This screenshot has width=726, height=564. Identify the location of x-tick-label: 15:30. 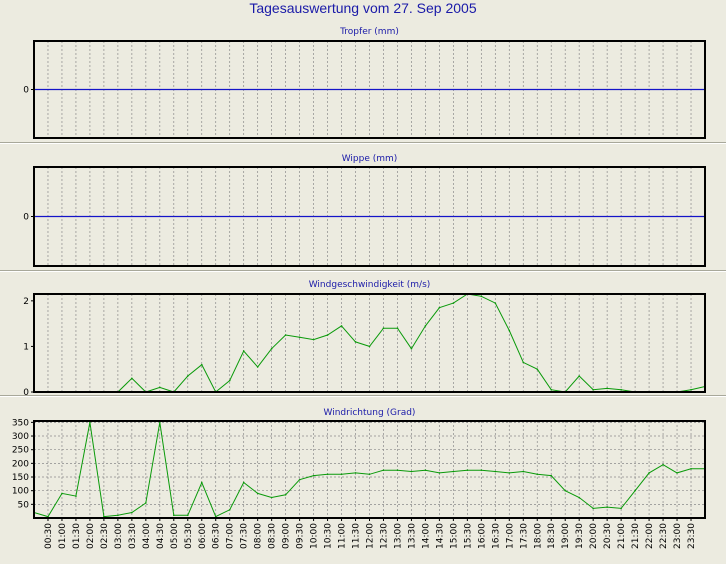
(468, 536).